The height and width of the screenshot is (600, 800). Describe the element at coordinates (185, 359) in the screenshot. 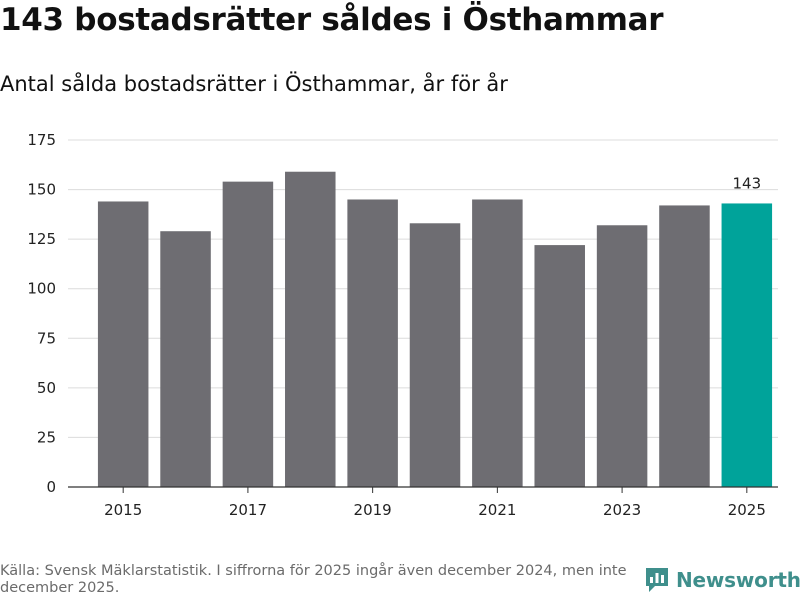

I see `bar-2016` at that location.